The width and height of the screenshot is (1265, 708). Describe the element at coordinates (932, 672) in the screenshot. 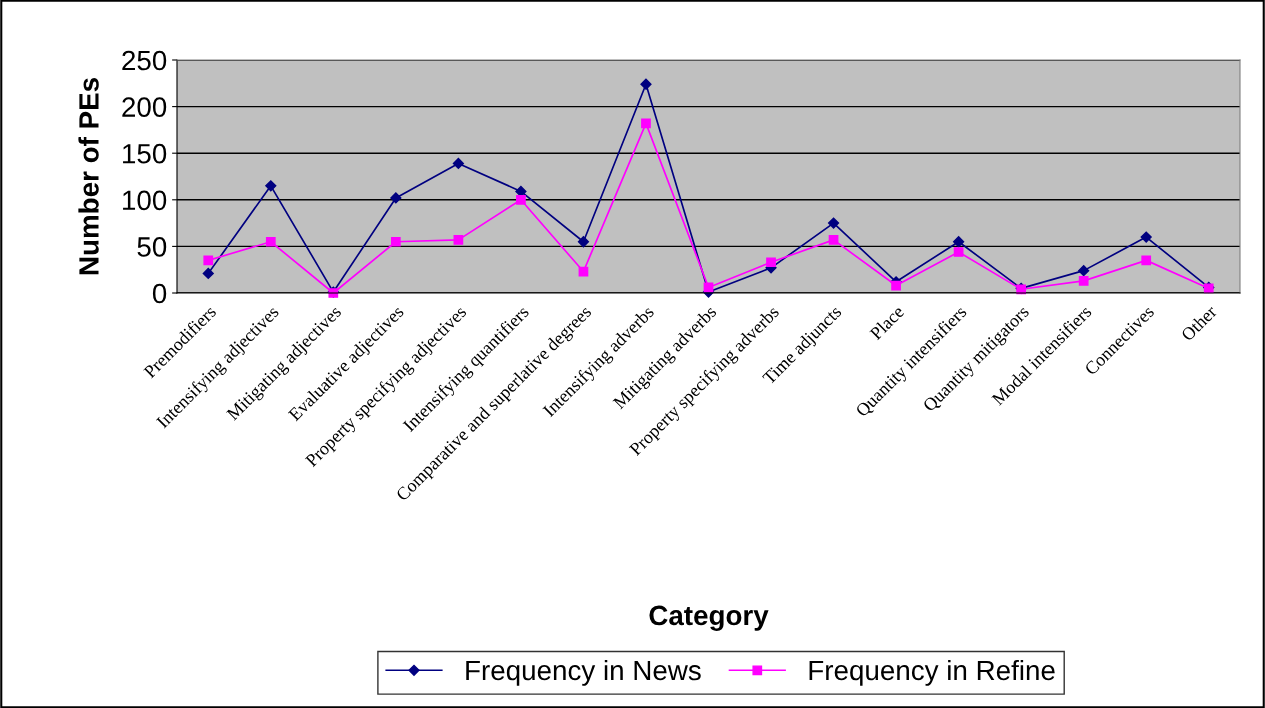

I see `legend-label: Frequency in Refine` at that location.